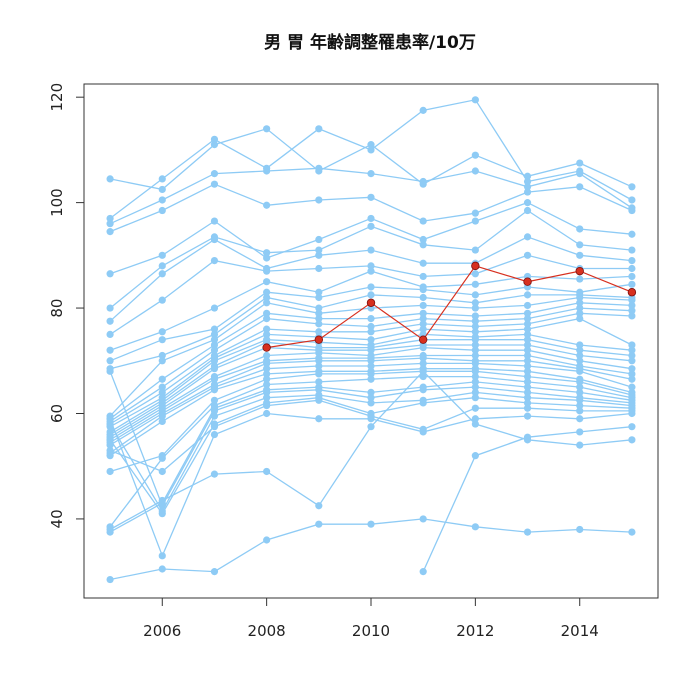  I want to click on x-axis: 2006 2008 2010 2012 2014, so click(371, 618).